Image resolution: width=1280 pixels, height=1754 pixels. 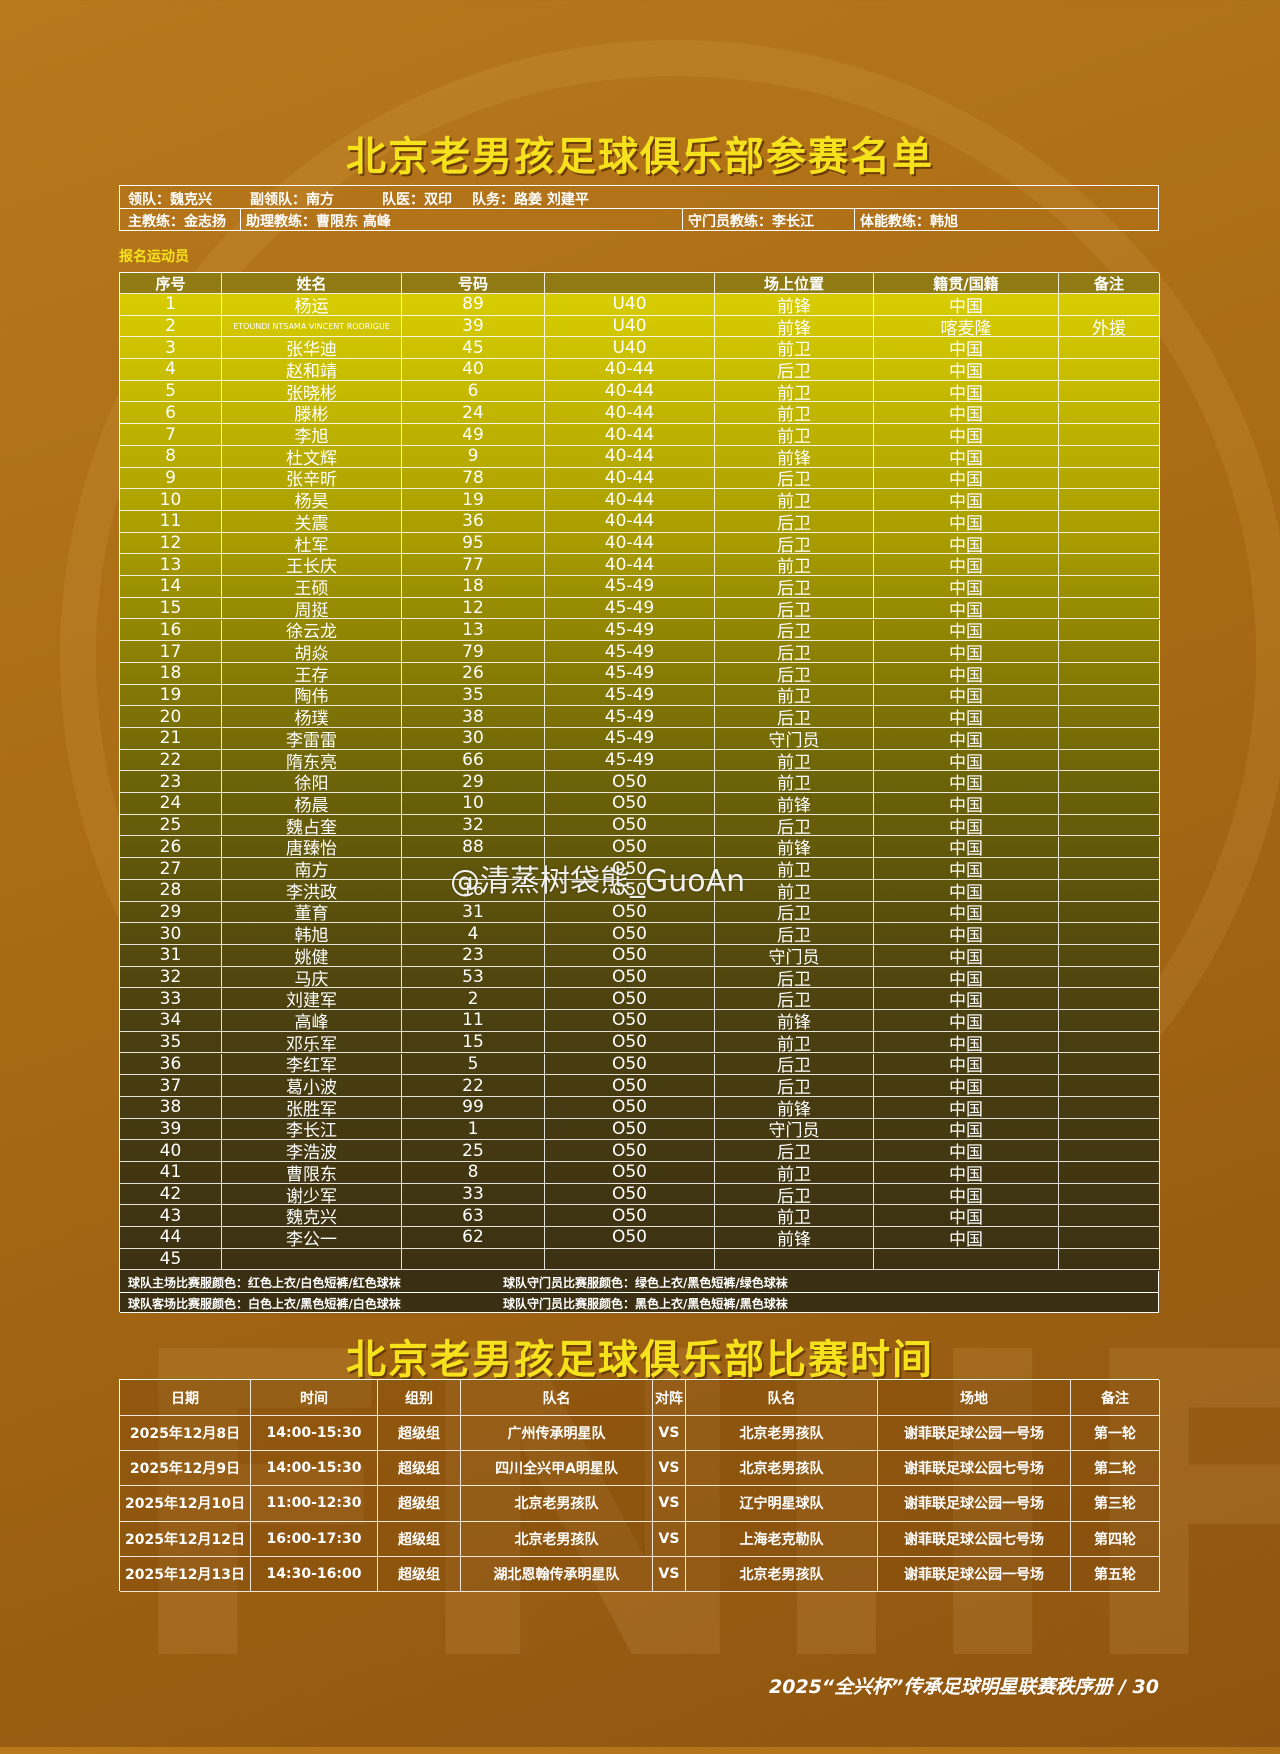 I want to click on roster-cell: 5, so click(x=473, y=1064).